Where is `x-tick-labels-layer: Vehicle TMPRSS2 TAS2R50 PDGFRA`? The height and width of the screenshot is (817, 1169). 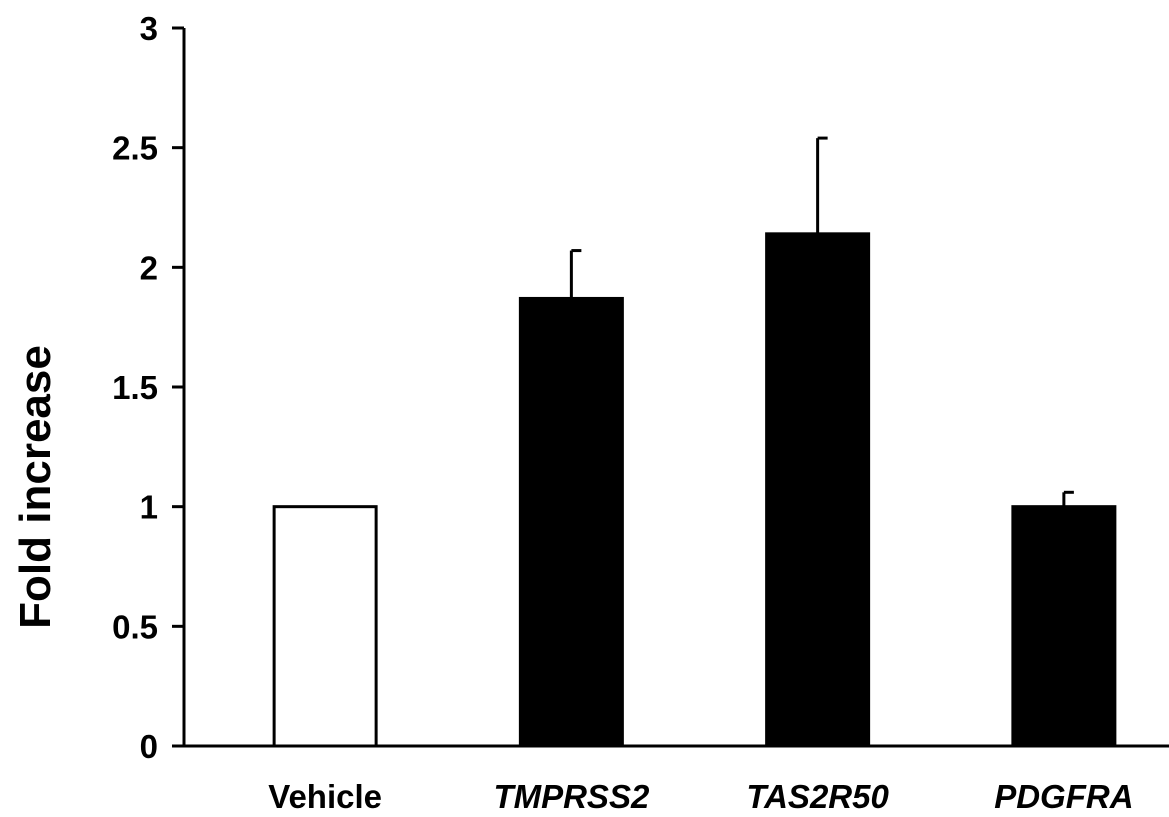
x-tick-labels-layer: Vehicle TMPRSS2 TAS2R50 PDGFRA is located at coordinates (700, 796).